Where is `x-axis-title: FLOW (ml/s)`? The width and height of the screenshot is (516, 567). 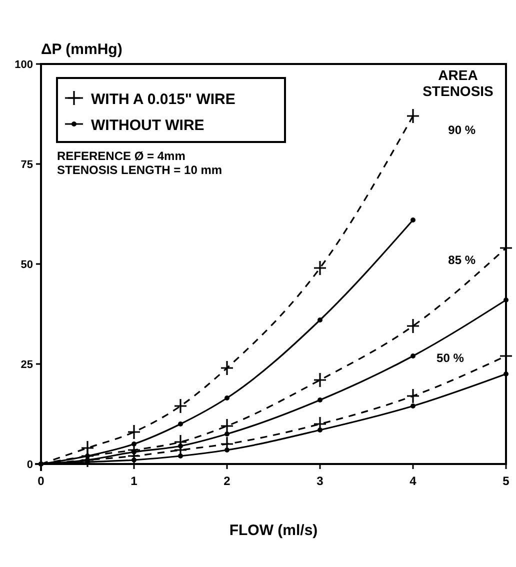 x-axis-title: FLOW (ml/s) is located at coordinates (273, 530).